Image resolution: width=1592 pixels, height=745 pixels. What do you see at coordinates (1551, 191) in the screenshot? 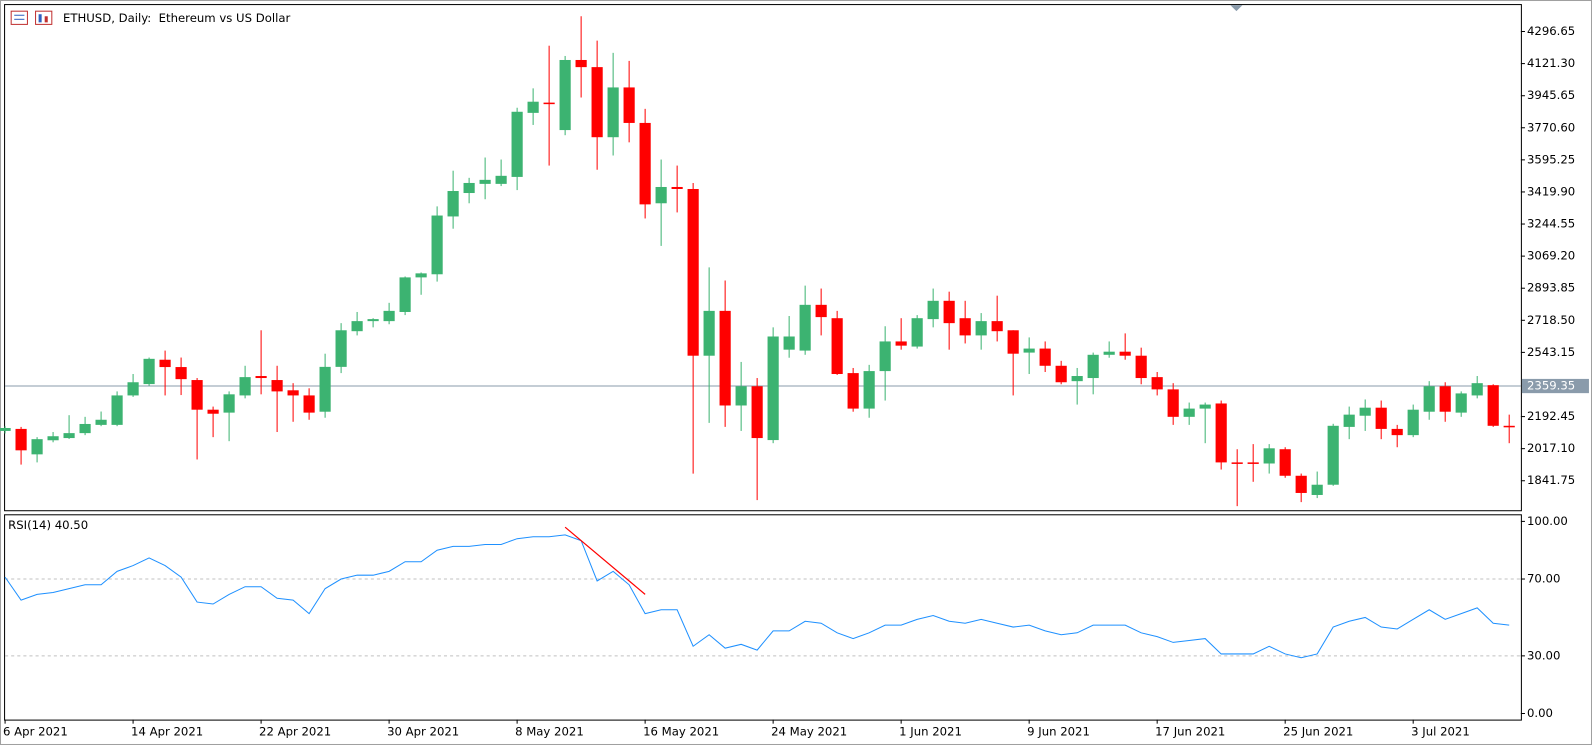
I see `y-tick-label: 3419.90` at bounding box center [1551, 191].